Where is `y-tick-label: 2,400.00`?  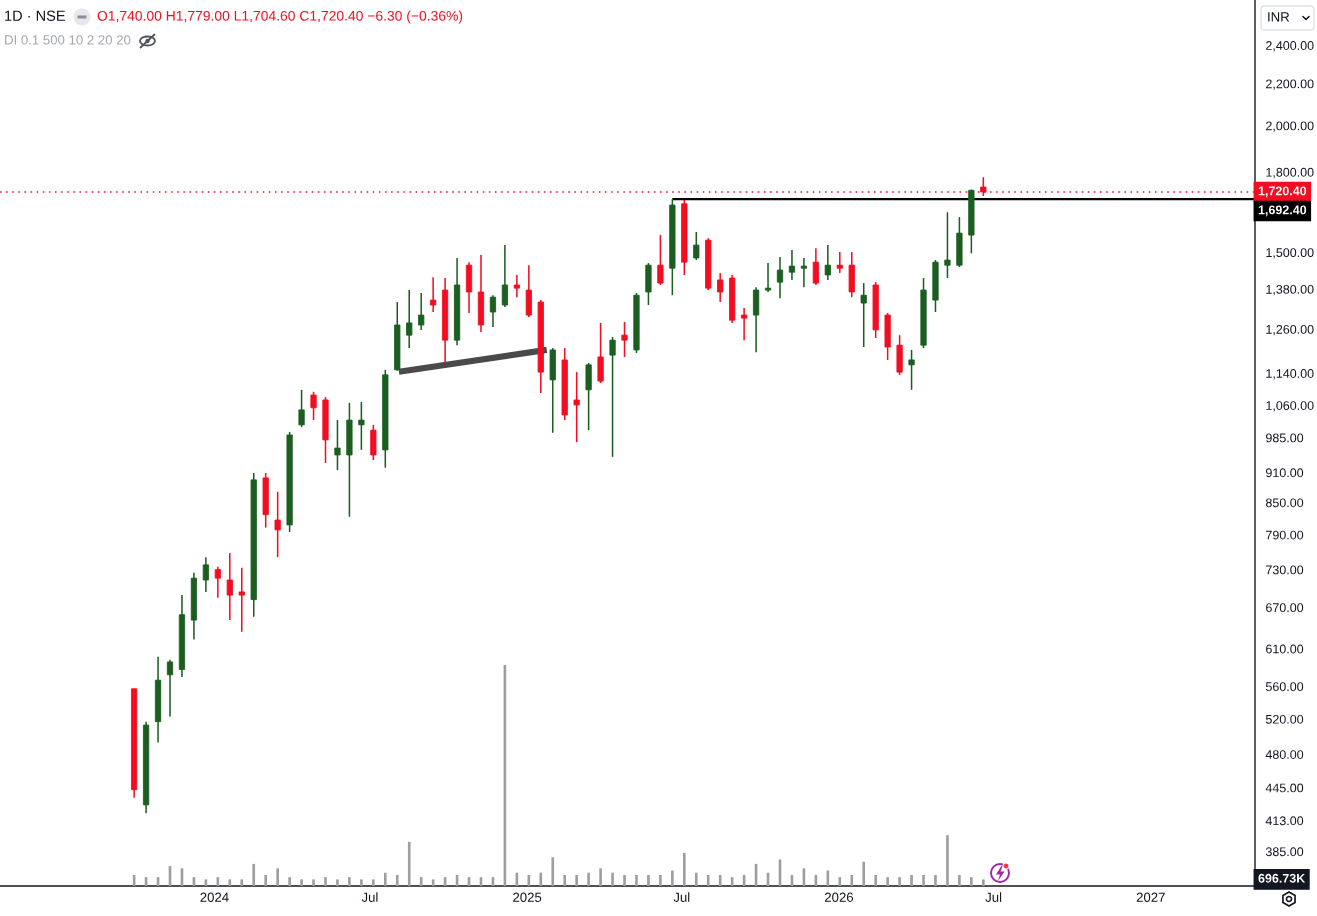
y-tick-label: 2,400.00 is located at coordinates (1290, 46).